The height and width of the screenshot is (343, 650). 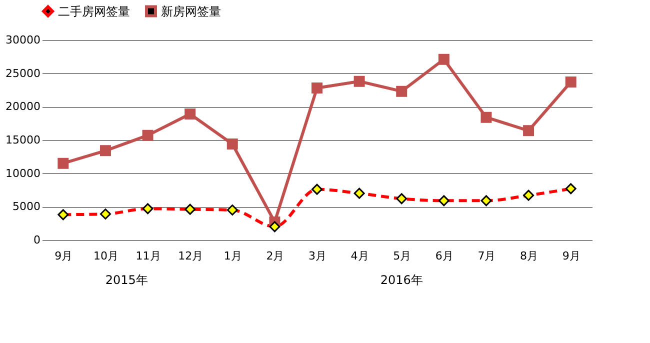 I want to click on x-tick-label: 5月, so click(x=402, y=256).